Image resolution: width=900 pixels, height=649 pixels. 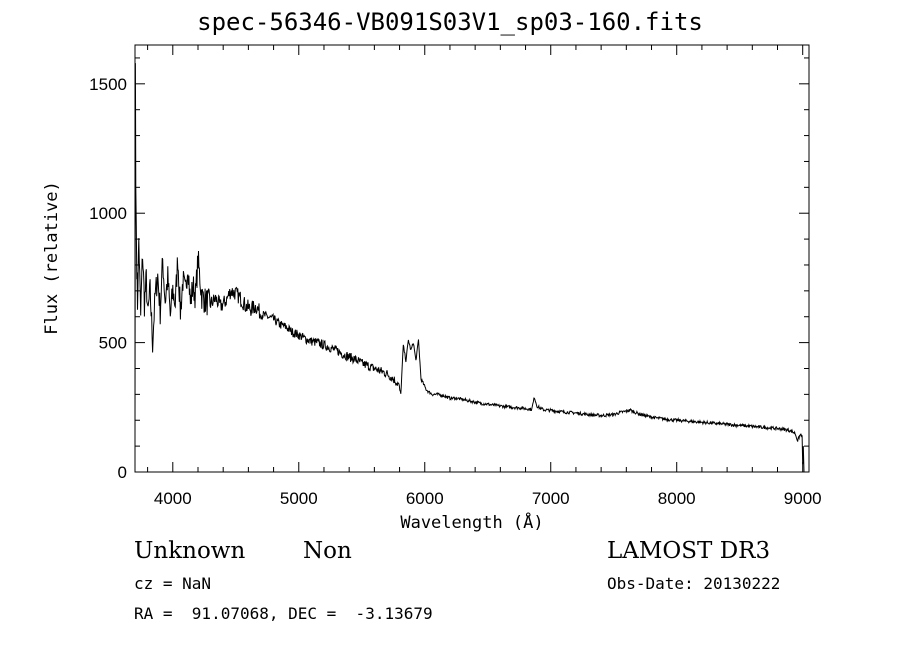 What do you see at coordinates (425, 498) in the screenshot?
I see `x-tick-label: 6000` at bounding box center [425, 498].